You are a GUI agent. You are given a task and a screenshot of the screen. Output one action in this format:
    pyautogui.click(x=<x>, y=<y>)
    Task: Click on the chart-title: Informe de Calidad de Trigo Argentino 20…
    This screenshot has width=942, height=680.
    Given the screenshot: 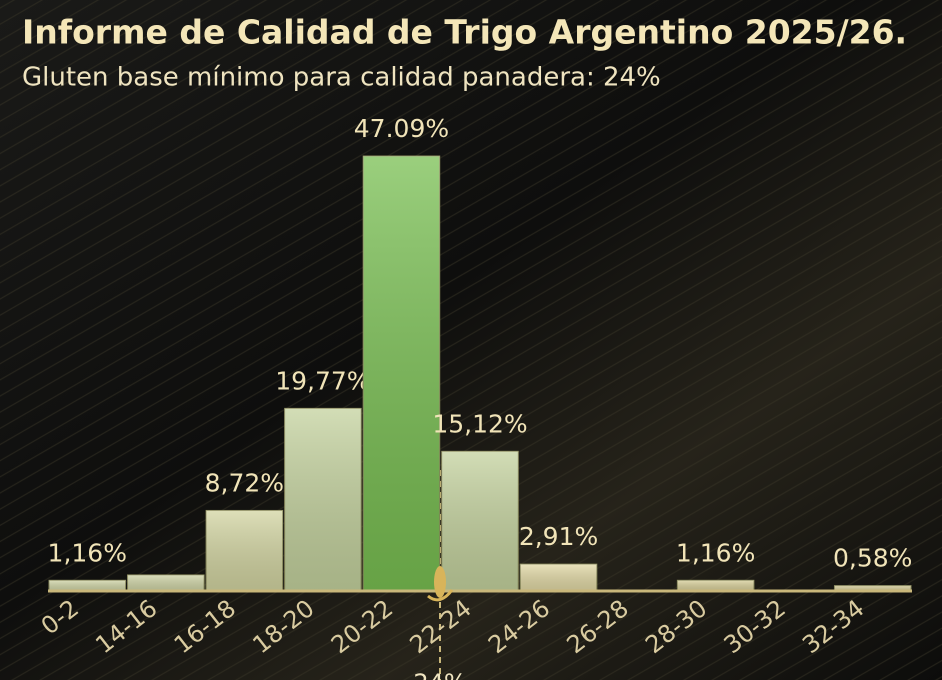 What is the action you would take?
    pyautogui.click(x=464, y=32)
    